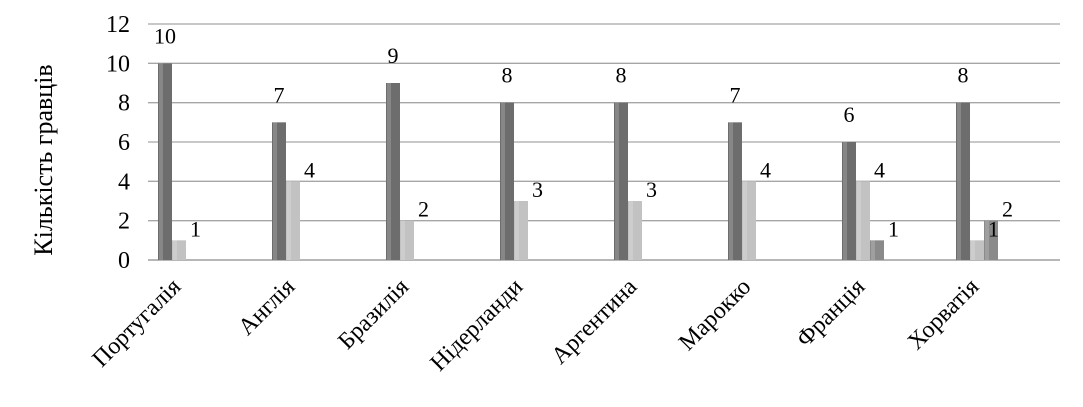  I want to click on y-tick-label: 10, so click(118, 64).